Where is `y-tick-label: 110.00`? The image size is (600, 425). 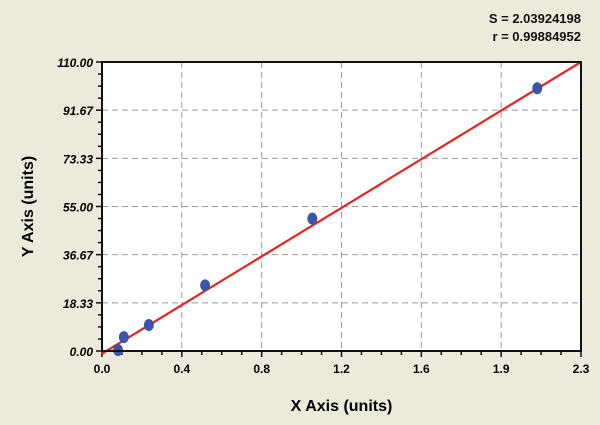 y-tick-label: 110.00 is located at coordinates (75, 63).